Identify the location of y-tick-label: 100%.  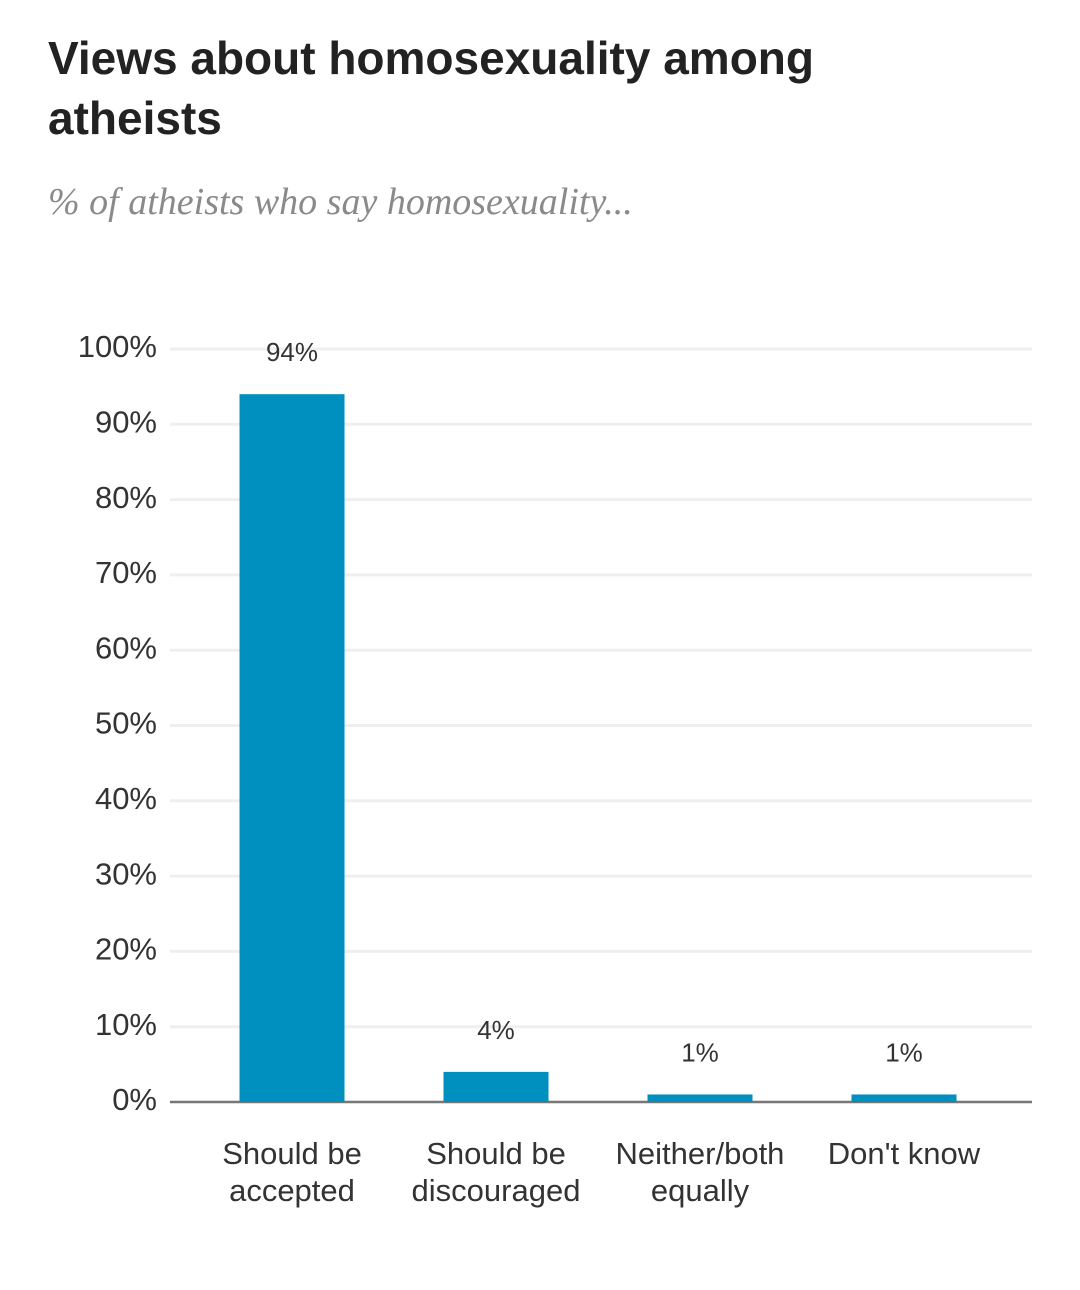
(117, 346).